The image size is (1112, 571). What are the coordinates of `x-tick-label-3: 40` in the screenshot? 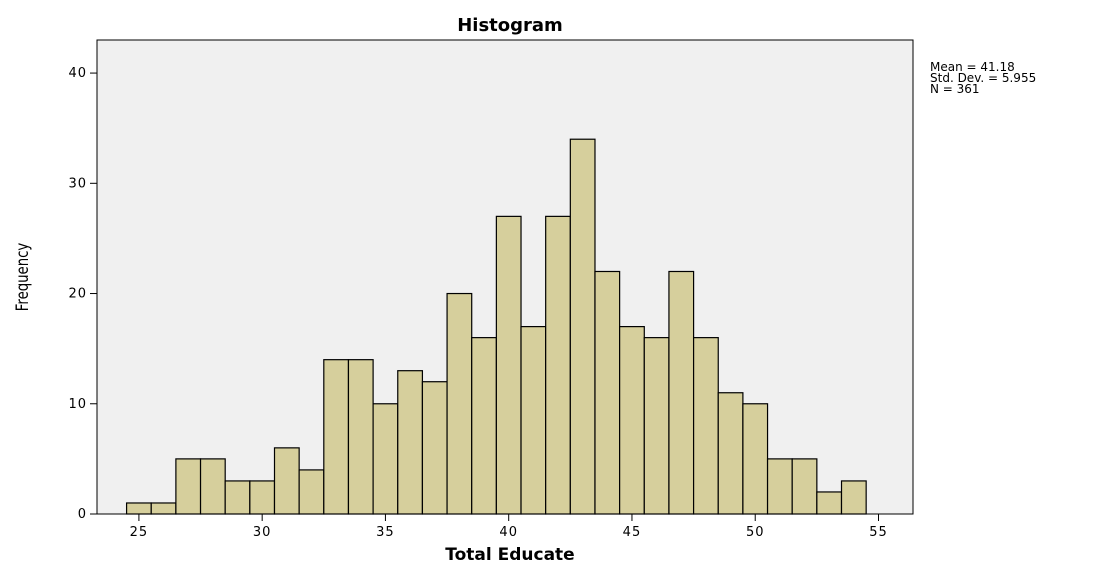 It's located at (508, 532).